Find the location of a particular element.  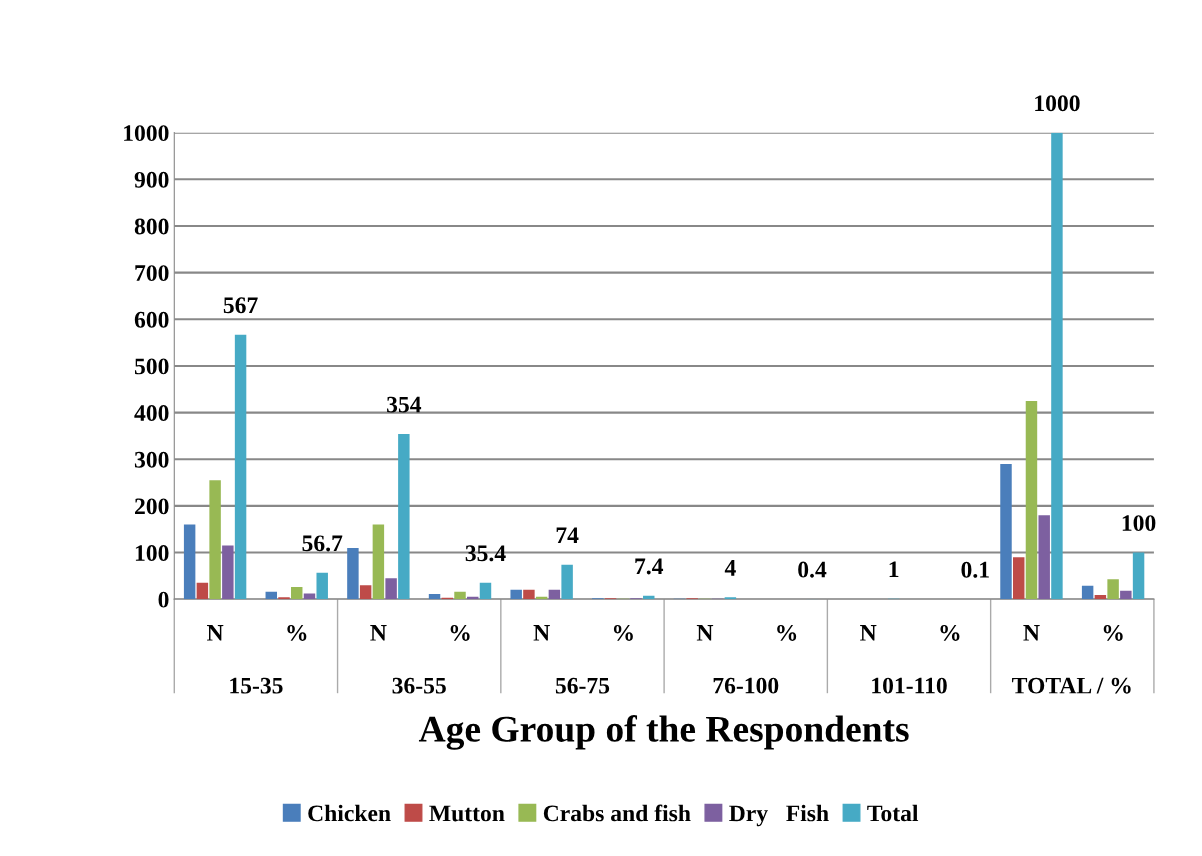

data-label: 7.4 is located at coordinates (649, 566).